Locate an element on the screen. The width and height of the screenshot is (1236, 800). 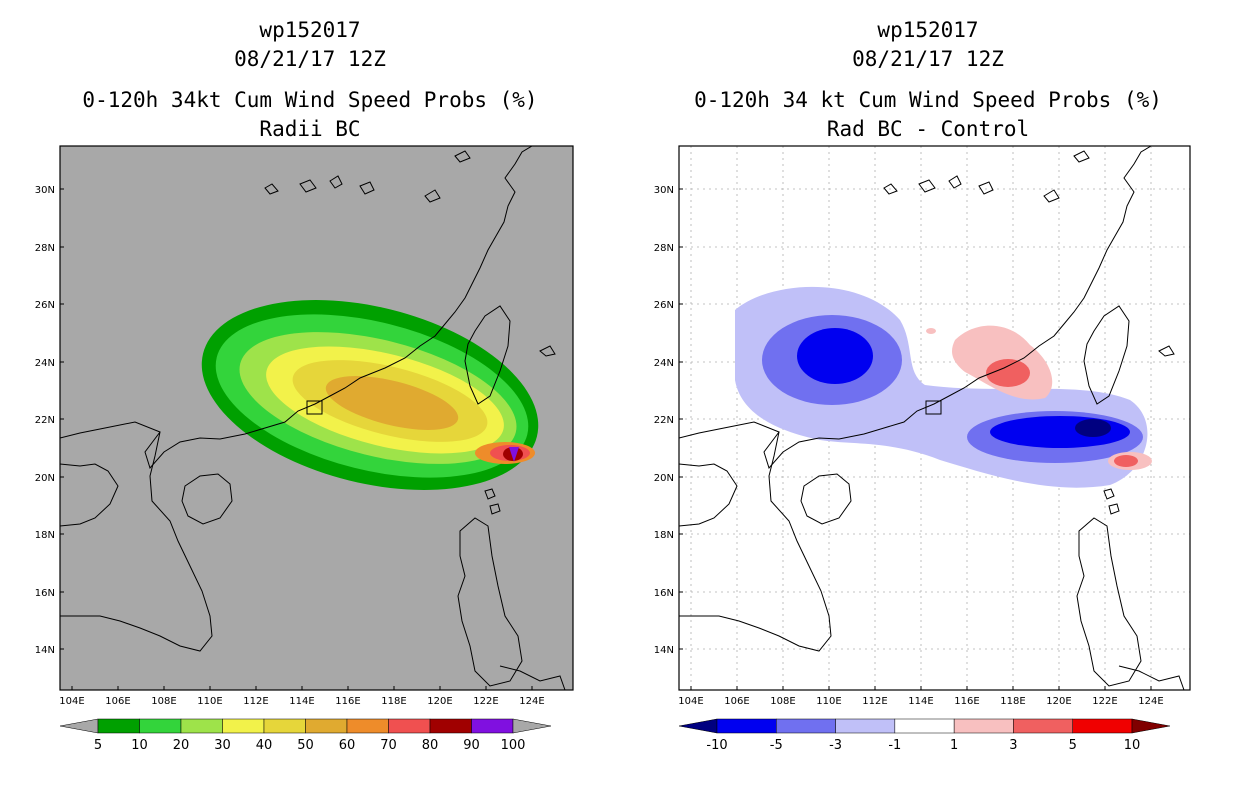
left-lon-label: 108E is located at coordinates (163, 701).